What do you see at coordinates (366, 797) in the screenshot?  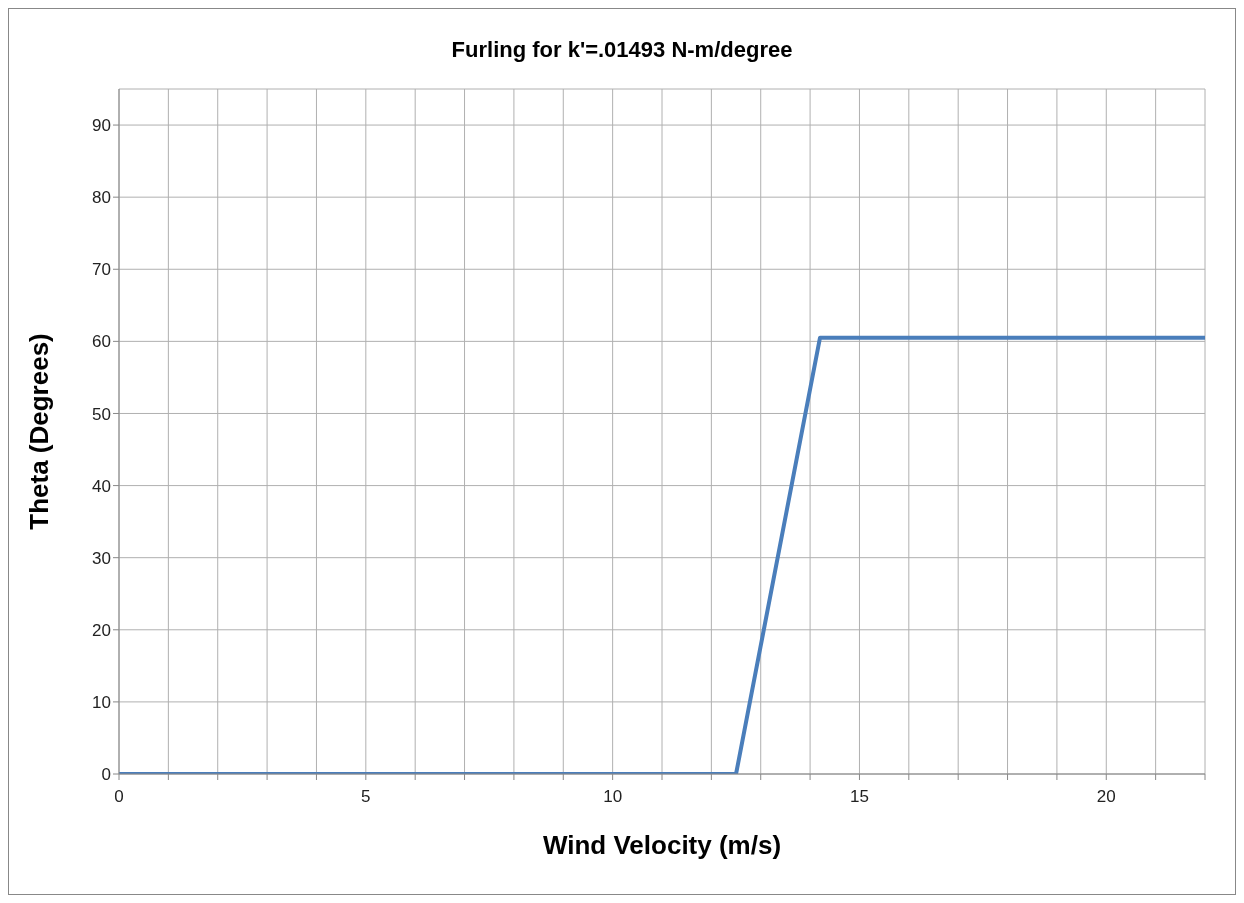 I see `x-tick-label: 5` at bounding box center [366, 797].